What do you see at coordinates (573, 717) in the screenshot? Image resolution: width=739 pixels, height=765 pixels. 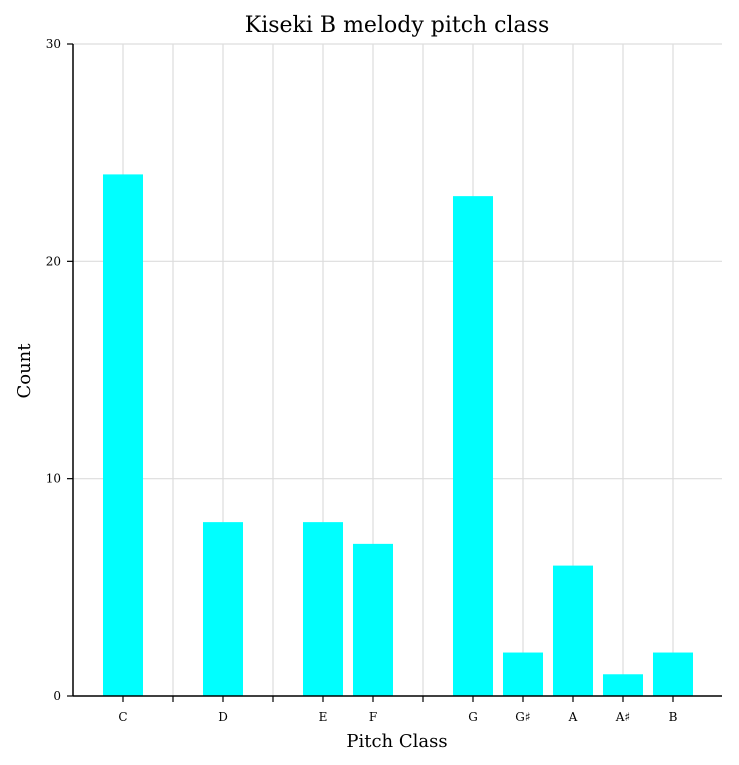 I see `x-tick-label: A` at bounding box center [573, 717].